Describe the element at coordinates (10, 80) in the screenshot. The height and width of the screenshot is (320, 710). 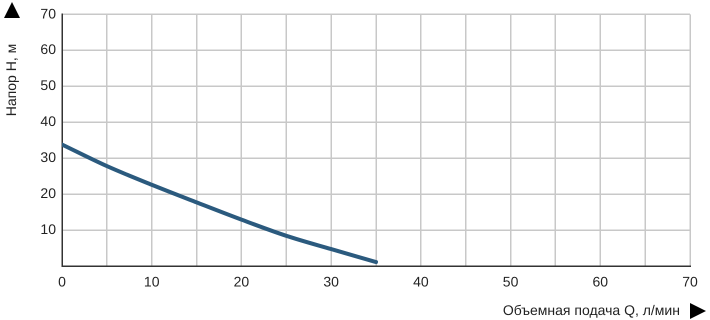
I see `y-axis-title: Напор H, м` at that location.